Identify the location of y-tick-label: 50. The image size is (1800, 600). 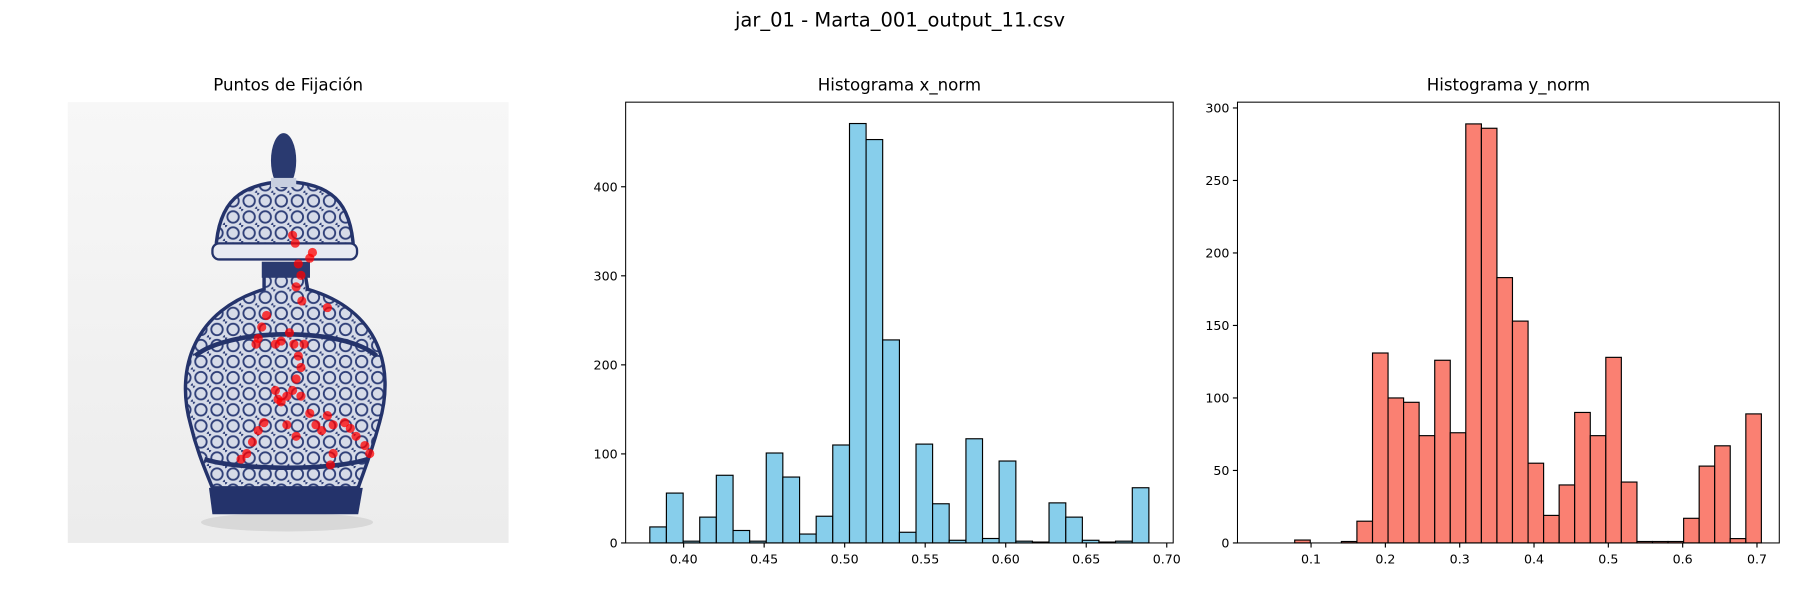
(1221, 470).